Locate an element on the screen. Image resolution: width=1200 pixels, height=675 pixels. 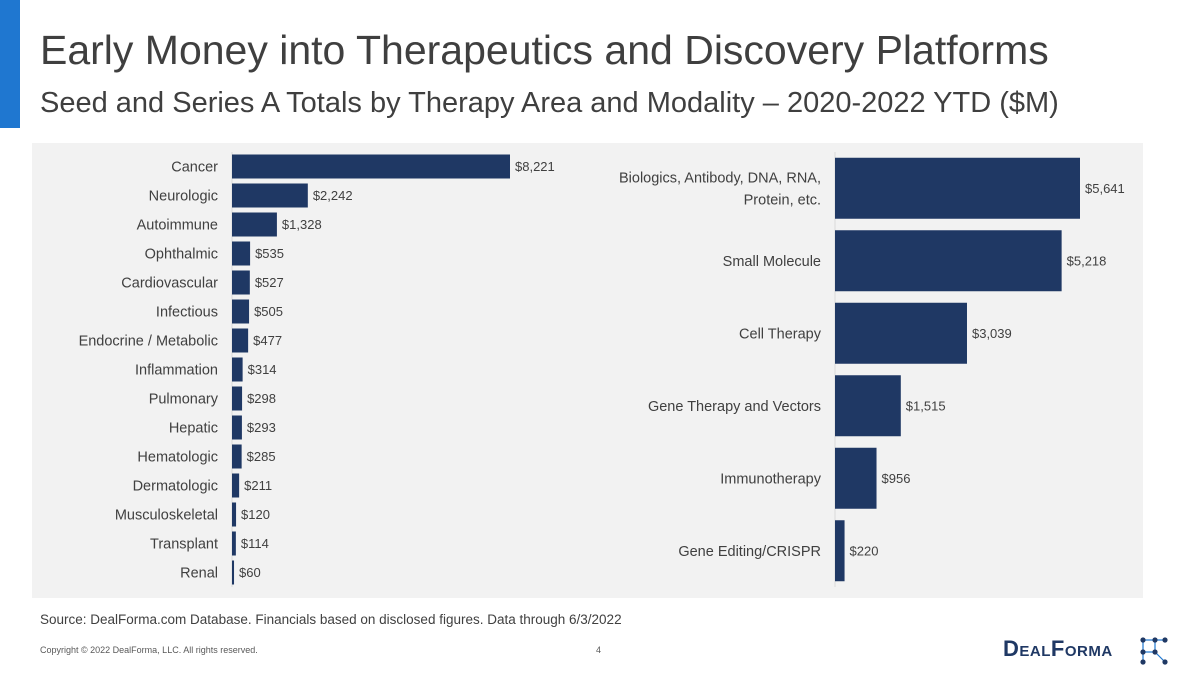
bar-hematologic is located at coordinates (237, 456).